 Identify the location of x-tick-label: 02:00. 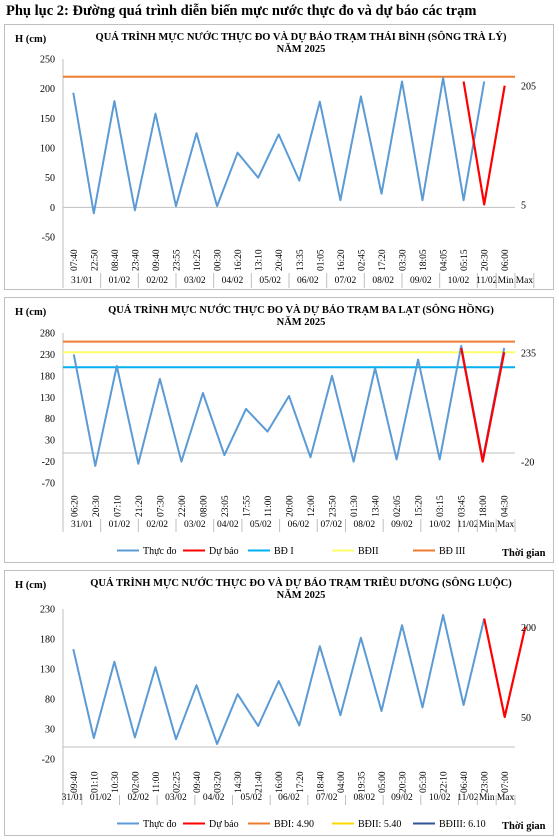
(136, 782).